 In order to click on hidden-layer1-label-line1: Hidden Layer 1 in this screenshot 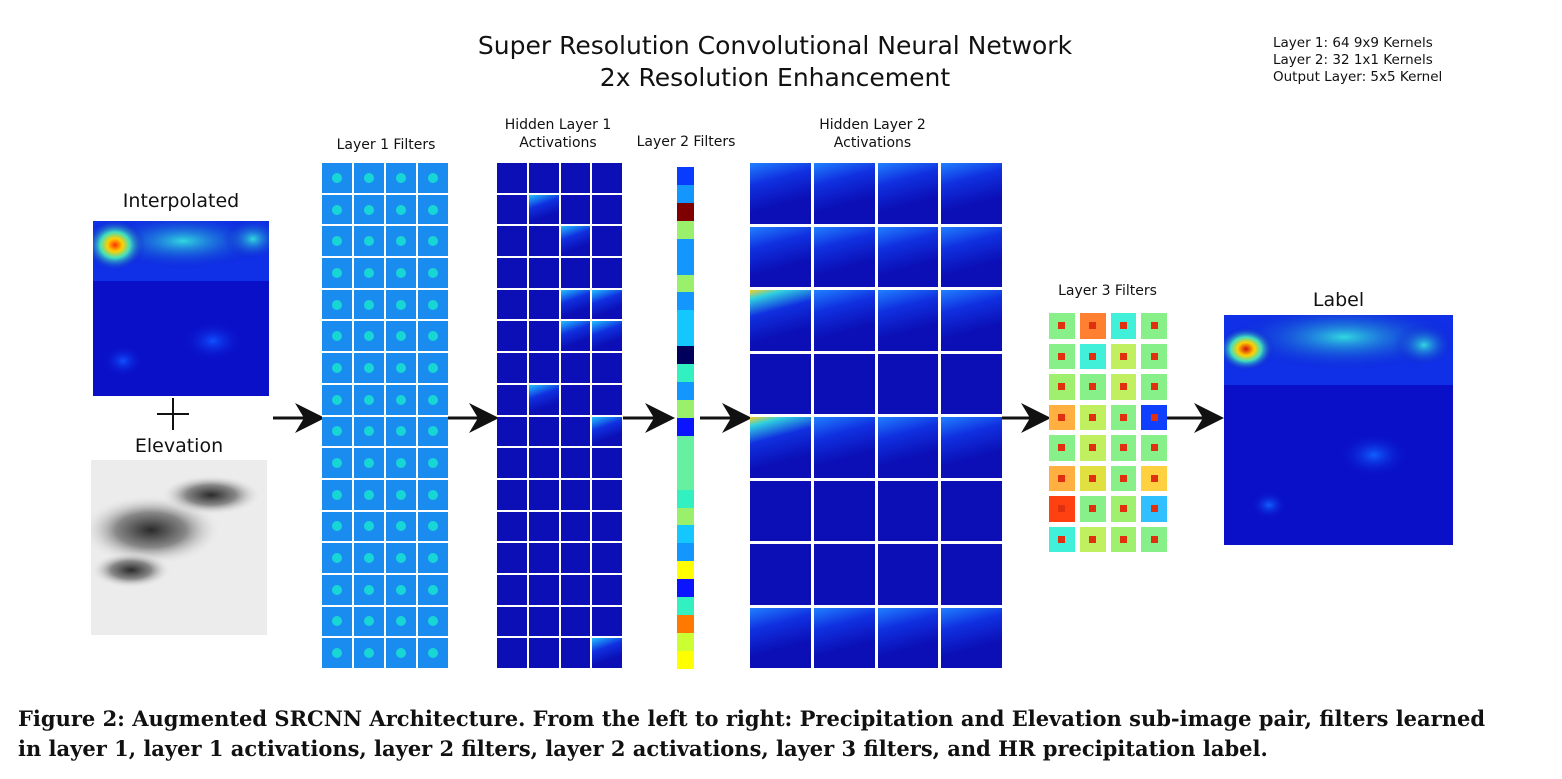, I will do `click(558, 125)`.